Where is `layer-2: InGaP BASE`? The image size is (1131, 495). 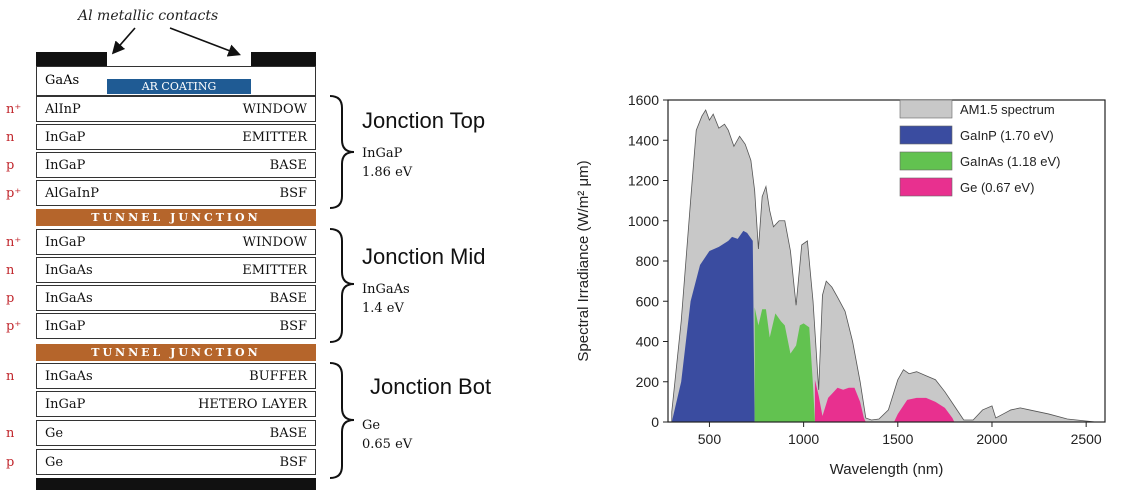
layer-2: InGaP BASE is located at coordinates (176, 165).